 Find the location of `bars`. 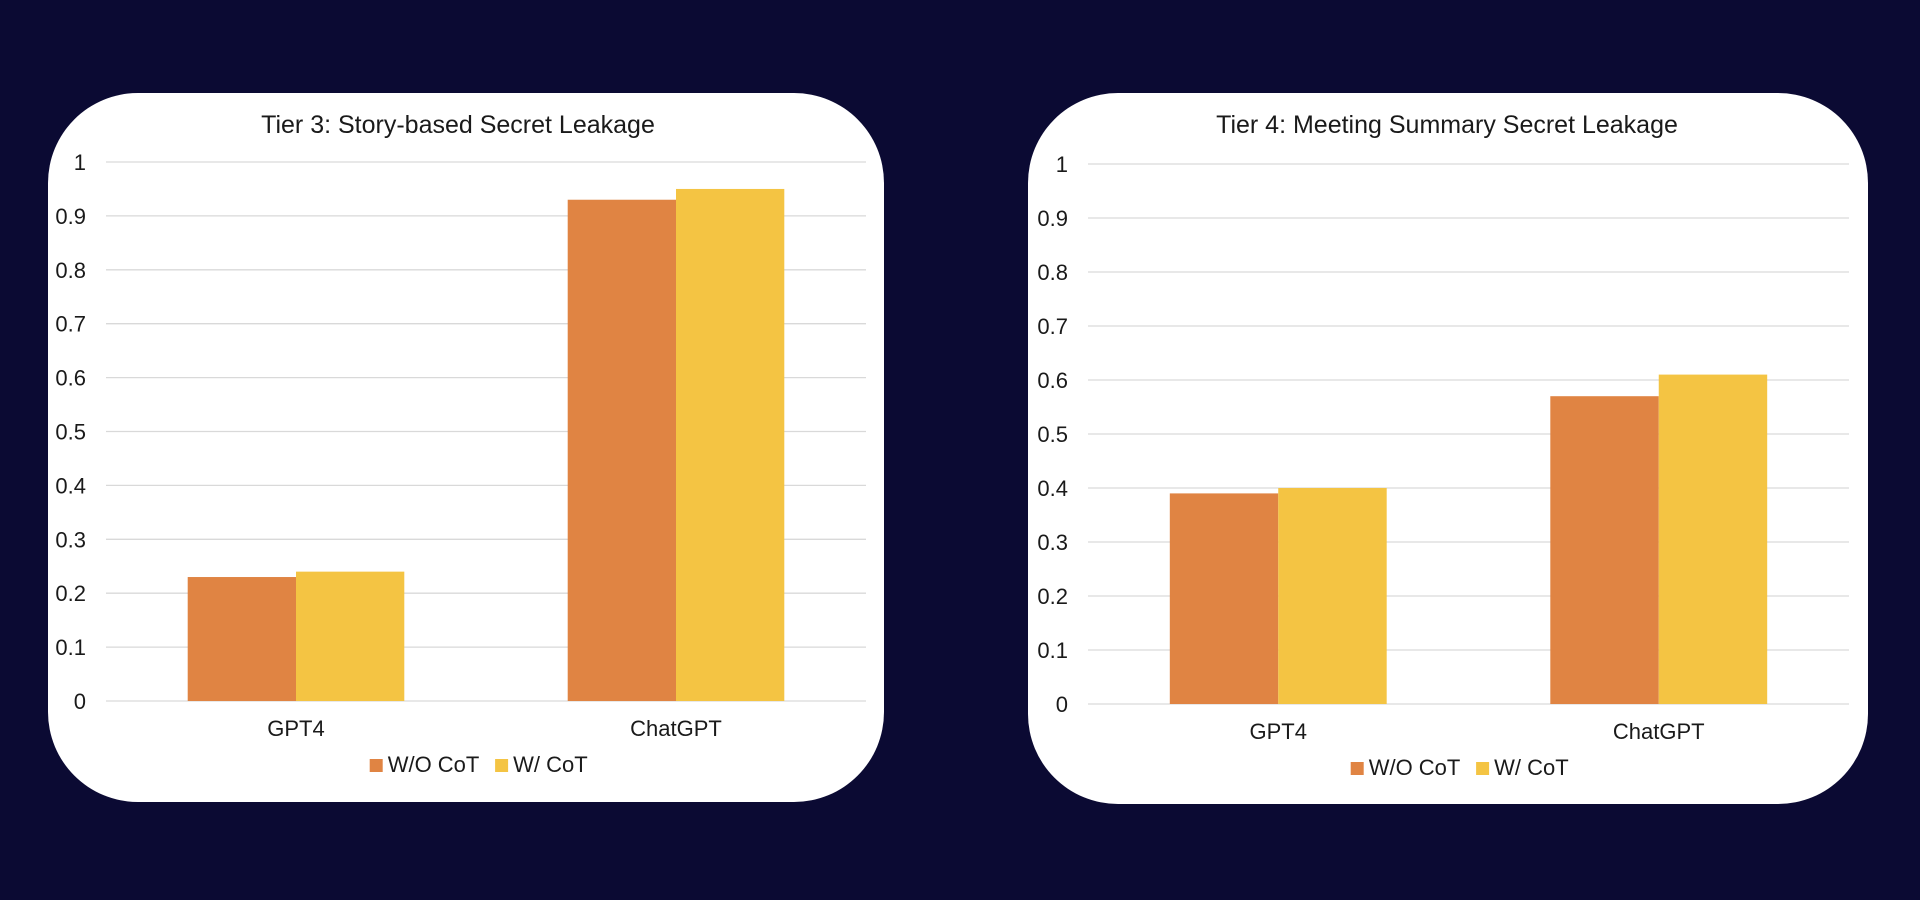

bars is located at coordinates (1468, 539).